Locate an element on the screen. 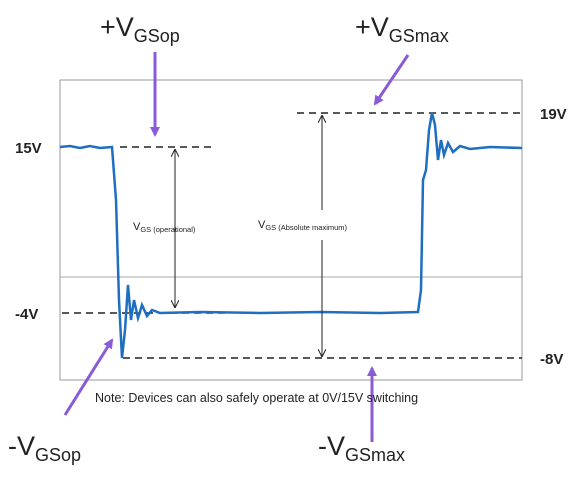 Image resolution: width=588 pixels, height=479 pixels. label: -VGSmax is located at coordinates (361, 448).